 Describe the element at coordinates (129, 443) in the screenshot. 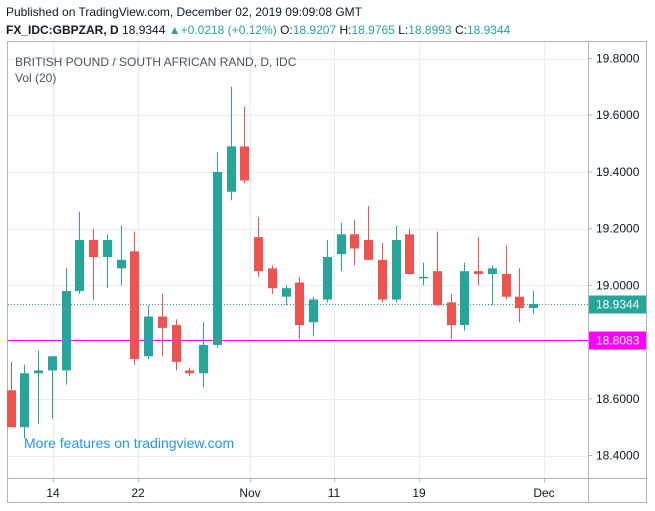

I see `watermark-link: More features on tradingview.com` at that location.